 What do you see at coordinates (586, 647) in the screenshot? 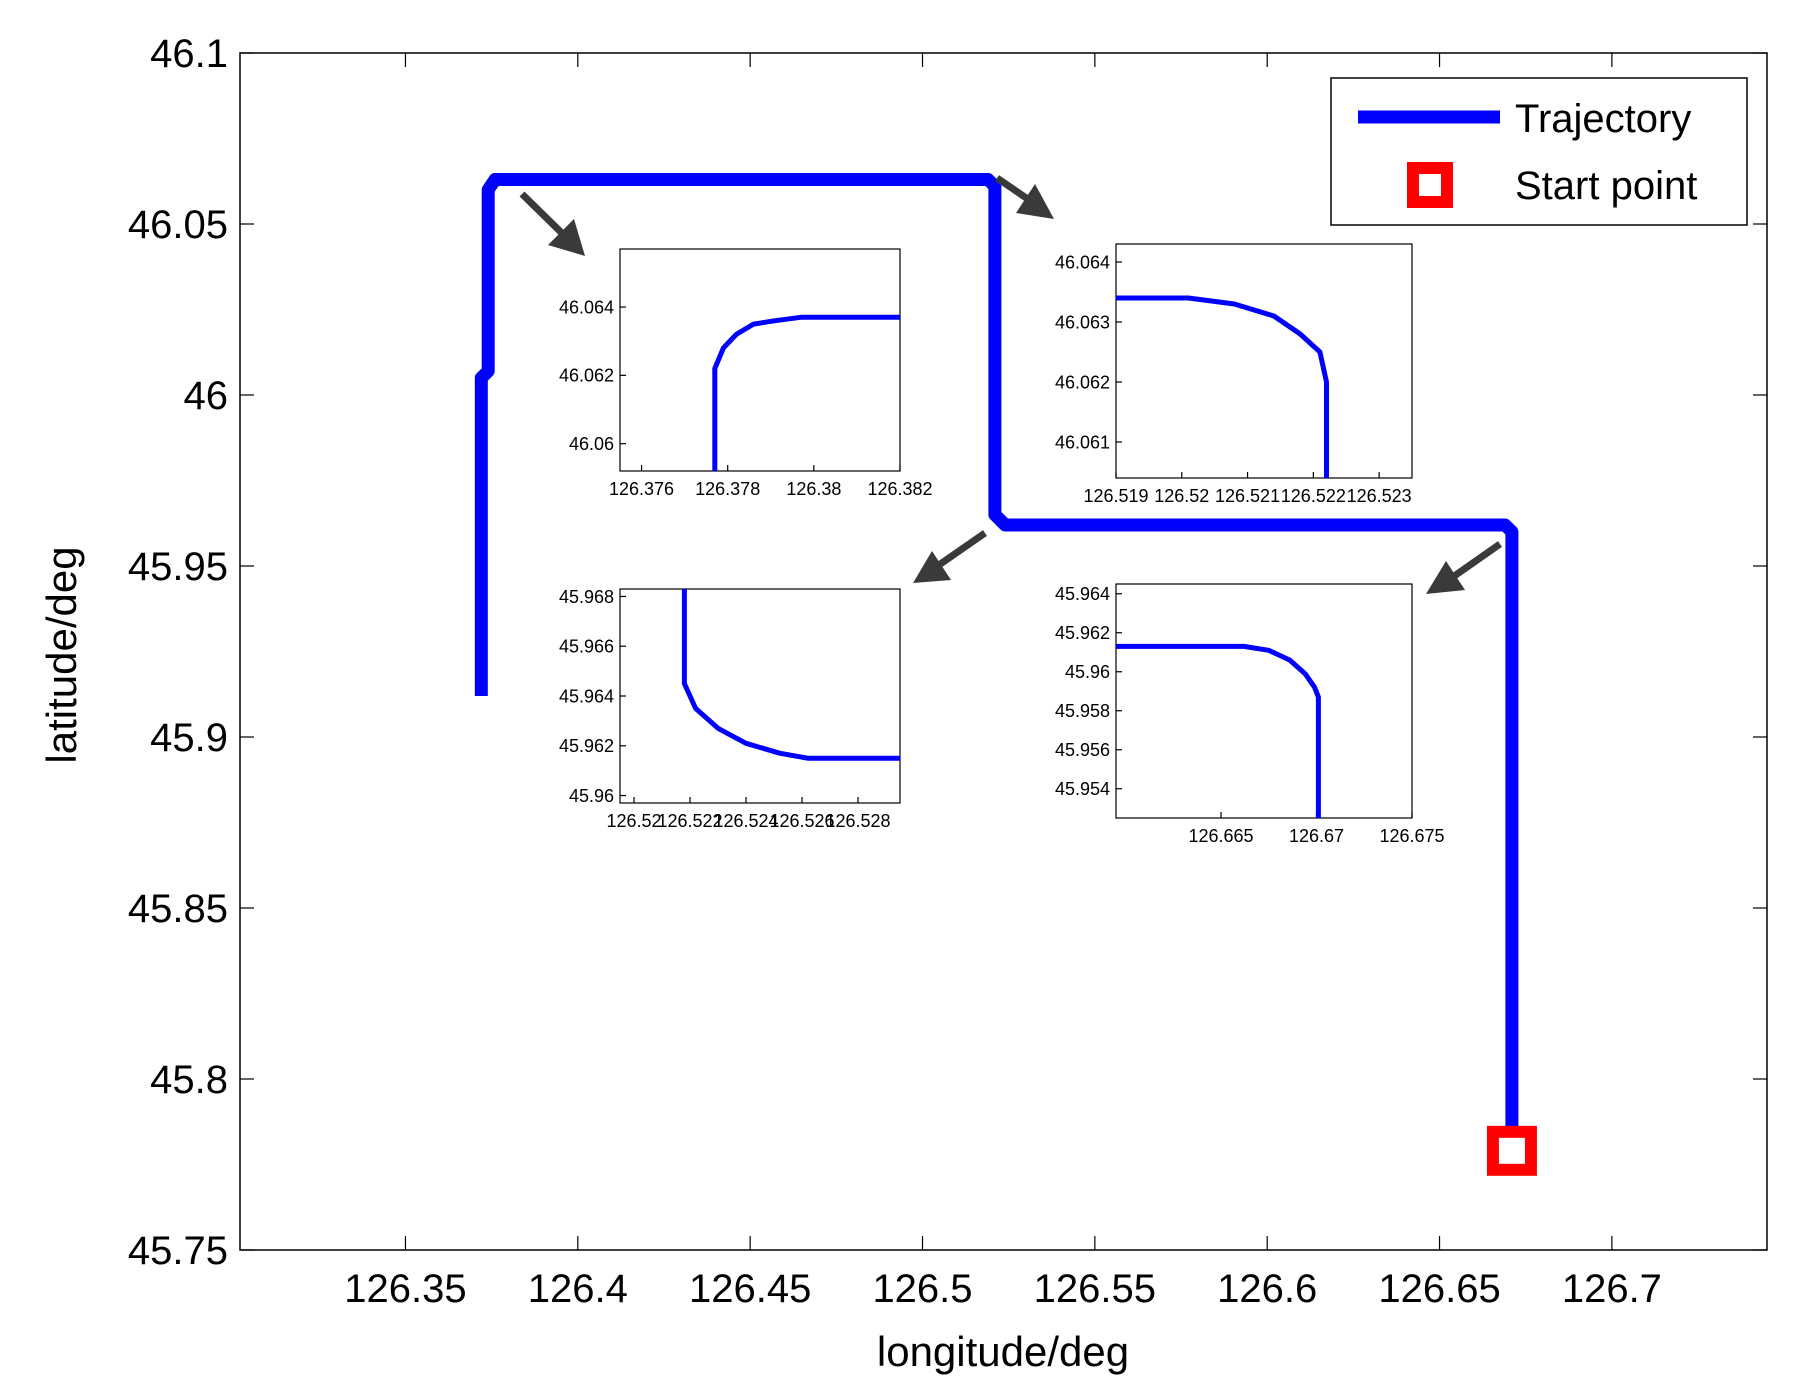
I see `y-tick-label: 45.966` at bounding box center [586, 647].